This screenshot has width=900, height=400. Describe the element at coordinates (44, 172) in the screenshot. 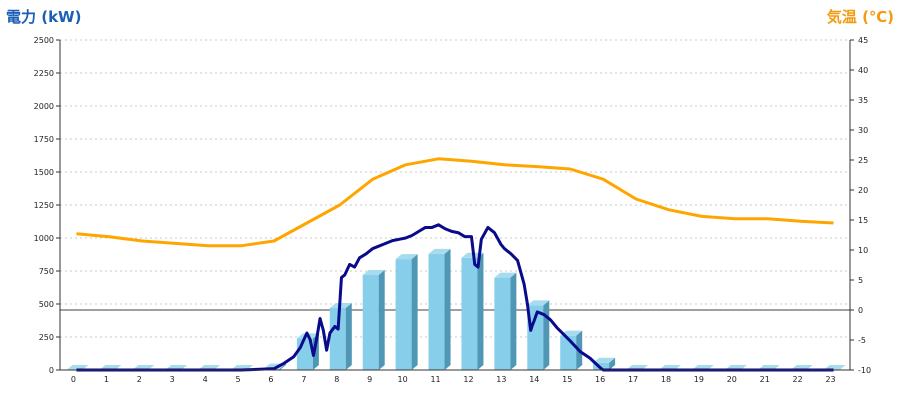

I see `left-tick-label: 1500` at that location.